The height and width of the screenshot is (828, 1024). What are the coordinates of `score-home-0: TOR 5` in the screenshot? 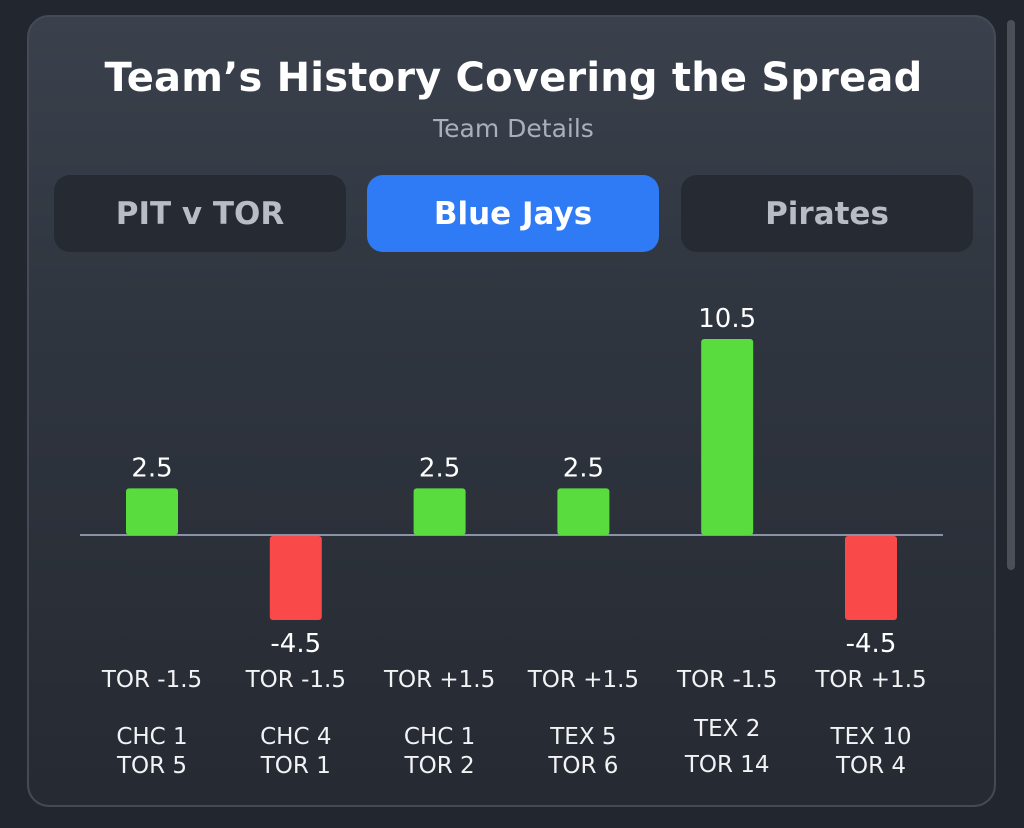 It's located at (151, 766).